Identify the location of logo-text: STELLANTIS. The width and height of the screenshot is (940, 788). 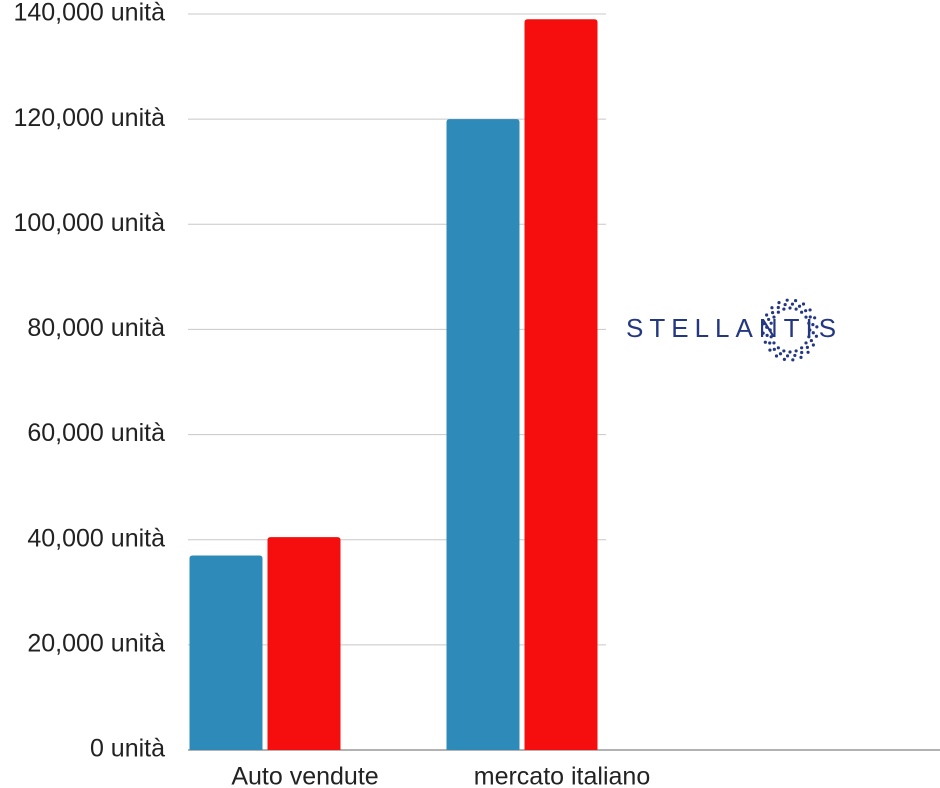
(734, 328).